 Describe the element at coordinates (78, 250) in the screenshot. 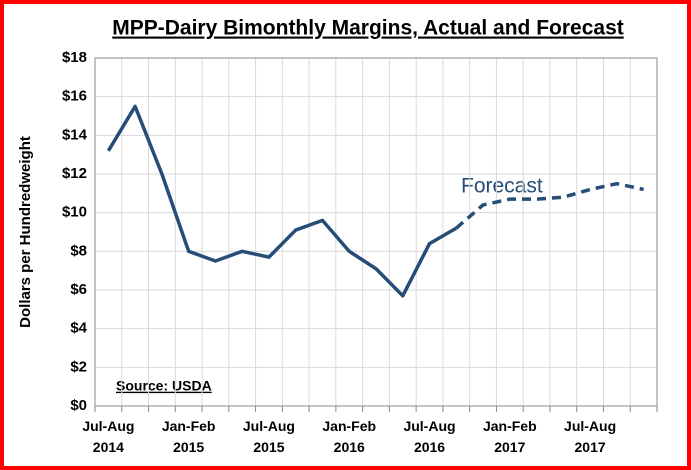

I see `y-tick-label: $8` at that location.